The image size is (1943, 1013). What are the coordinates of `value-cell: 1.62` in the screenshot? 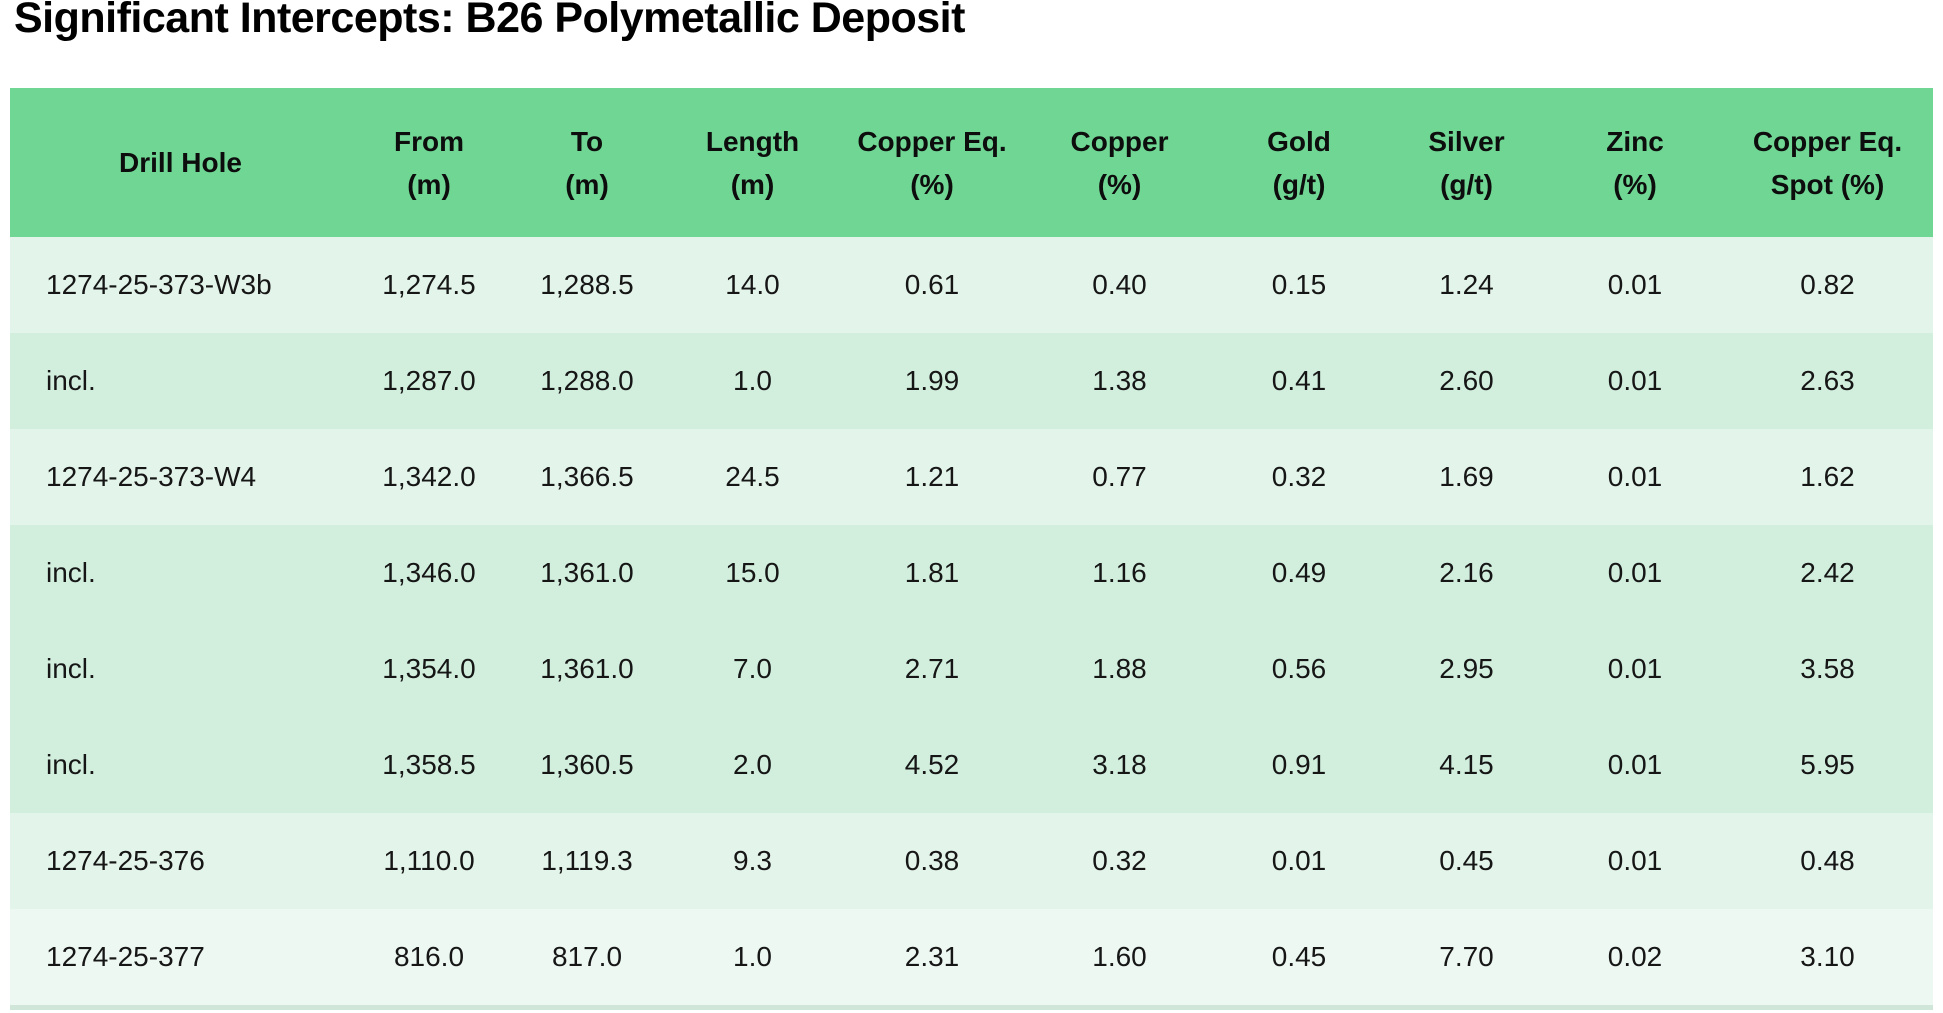 It's located at (1827, 476).